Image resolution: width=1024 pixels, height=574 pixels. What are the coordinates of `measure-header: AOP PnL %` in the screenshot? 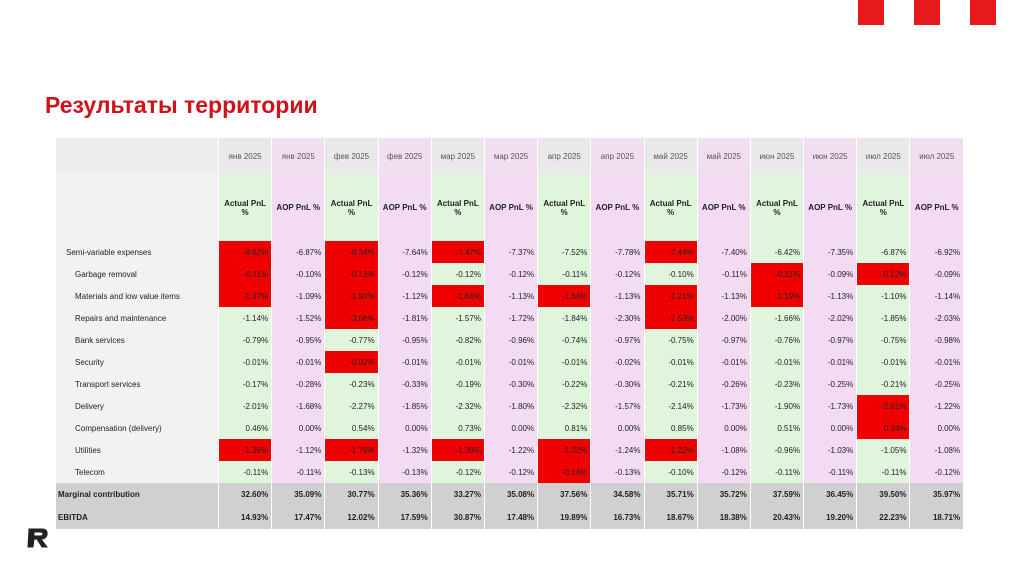 It's located at (404, 207).